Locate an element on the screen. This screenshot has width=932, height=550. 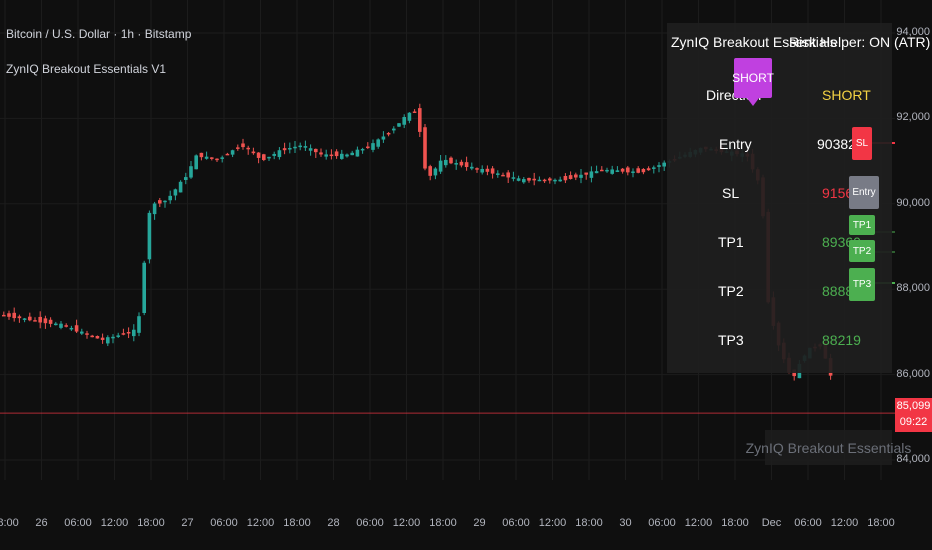
time-tick-7: 12:00 is located at coordinates (260, 523).